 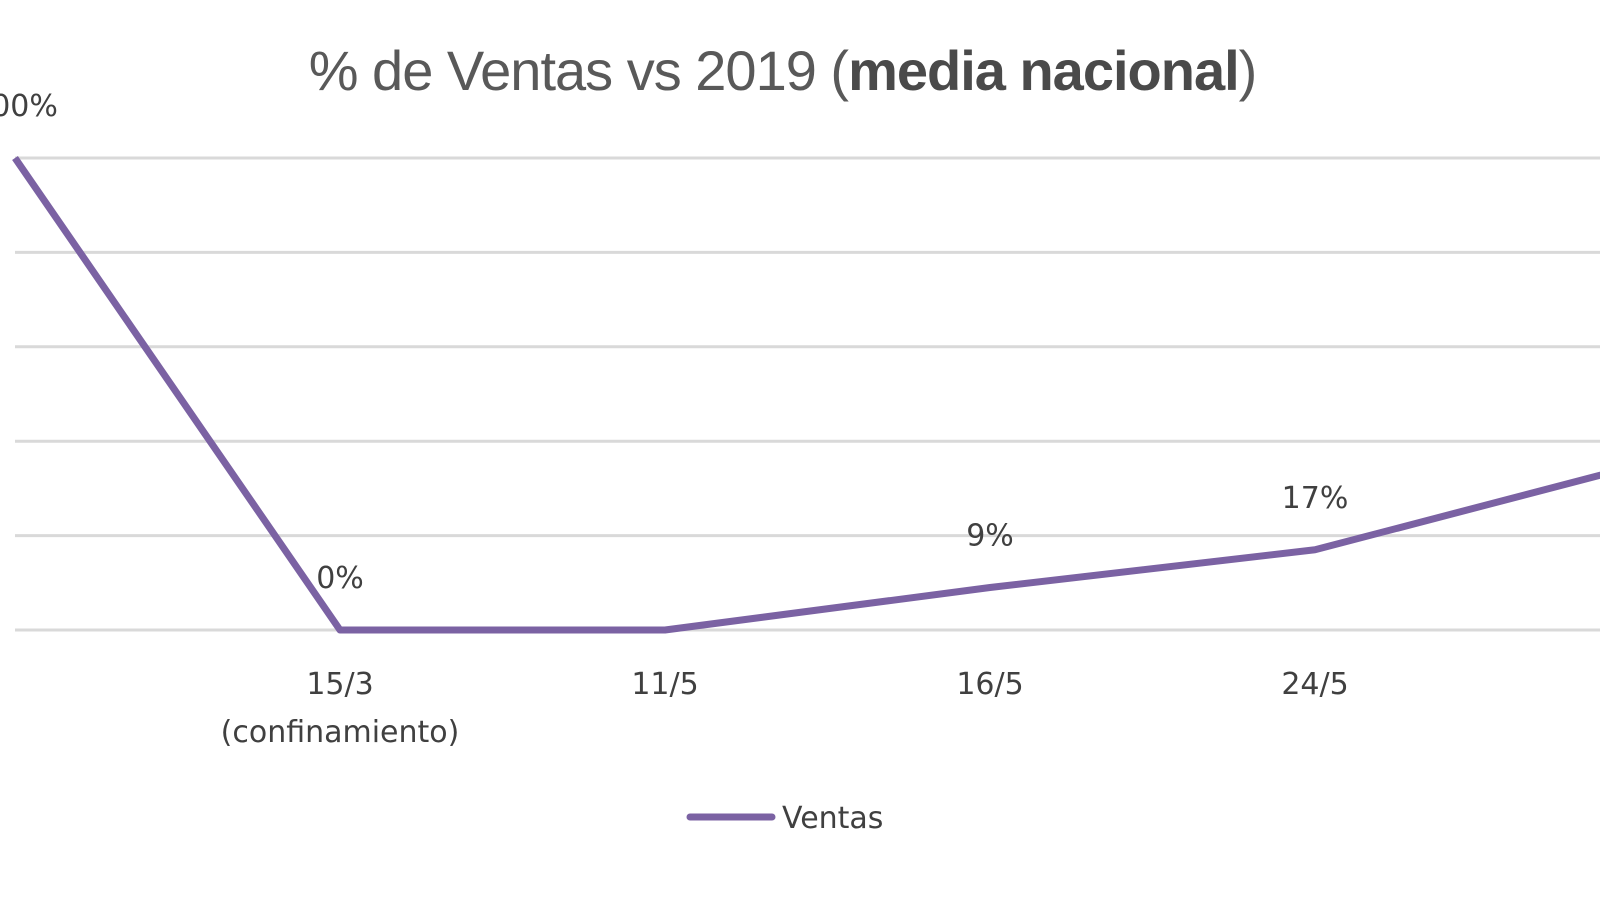 What do you see at coordinates (1044, 70) in the screenshot?
I see `title-bold: media nacional` at bounding box center [1044, 70].